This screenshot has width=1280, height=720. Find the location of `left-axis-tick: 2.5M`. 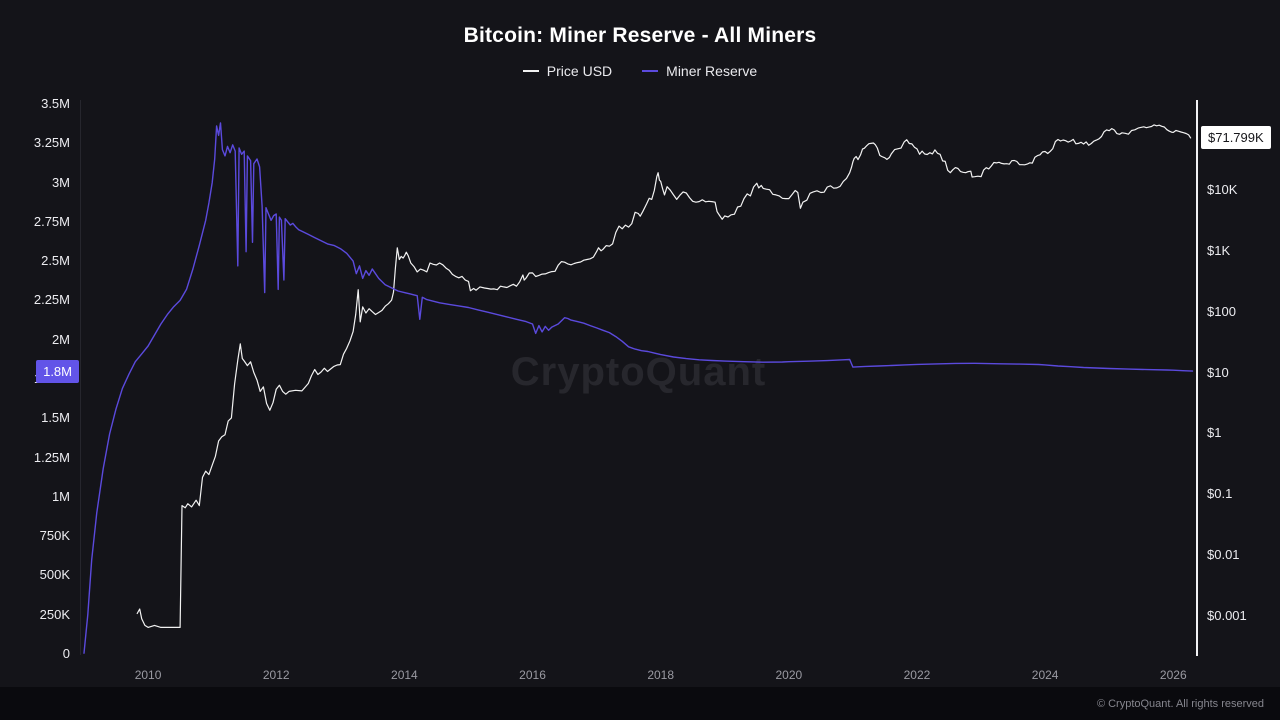

left-axis-tick: 2.5M is located at coordinates (55, 261).